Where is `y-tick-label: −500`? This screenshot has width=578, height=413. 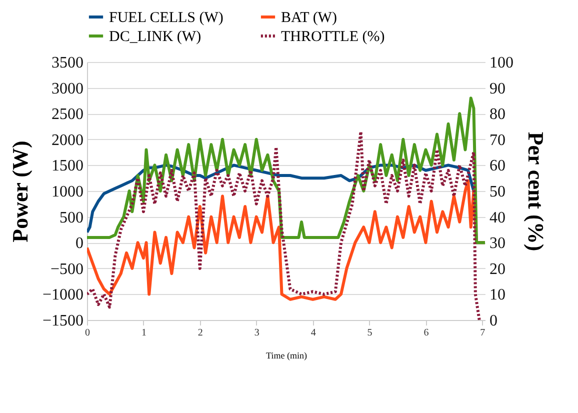 y-tick-label: −500 is located at coordinates (67, 269).